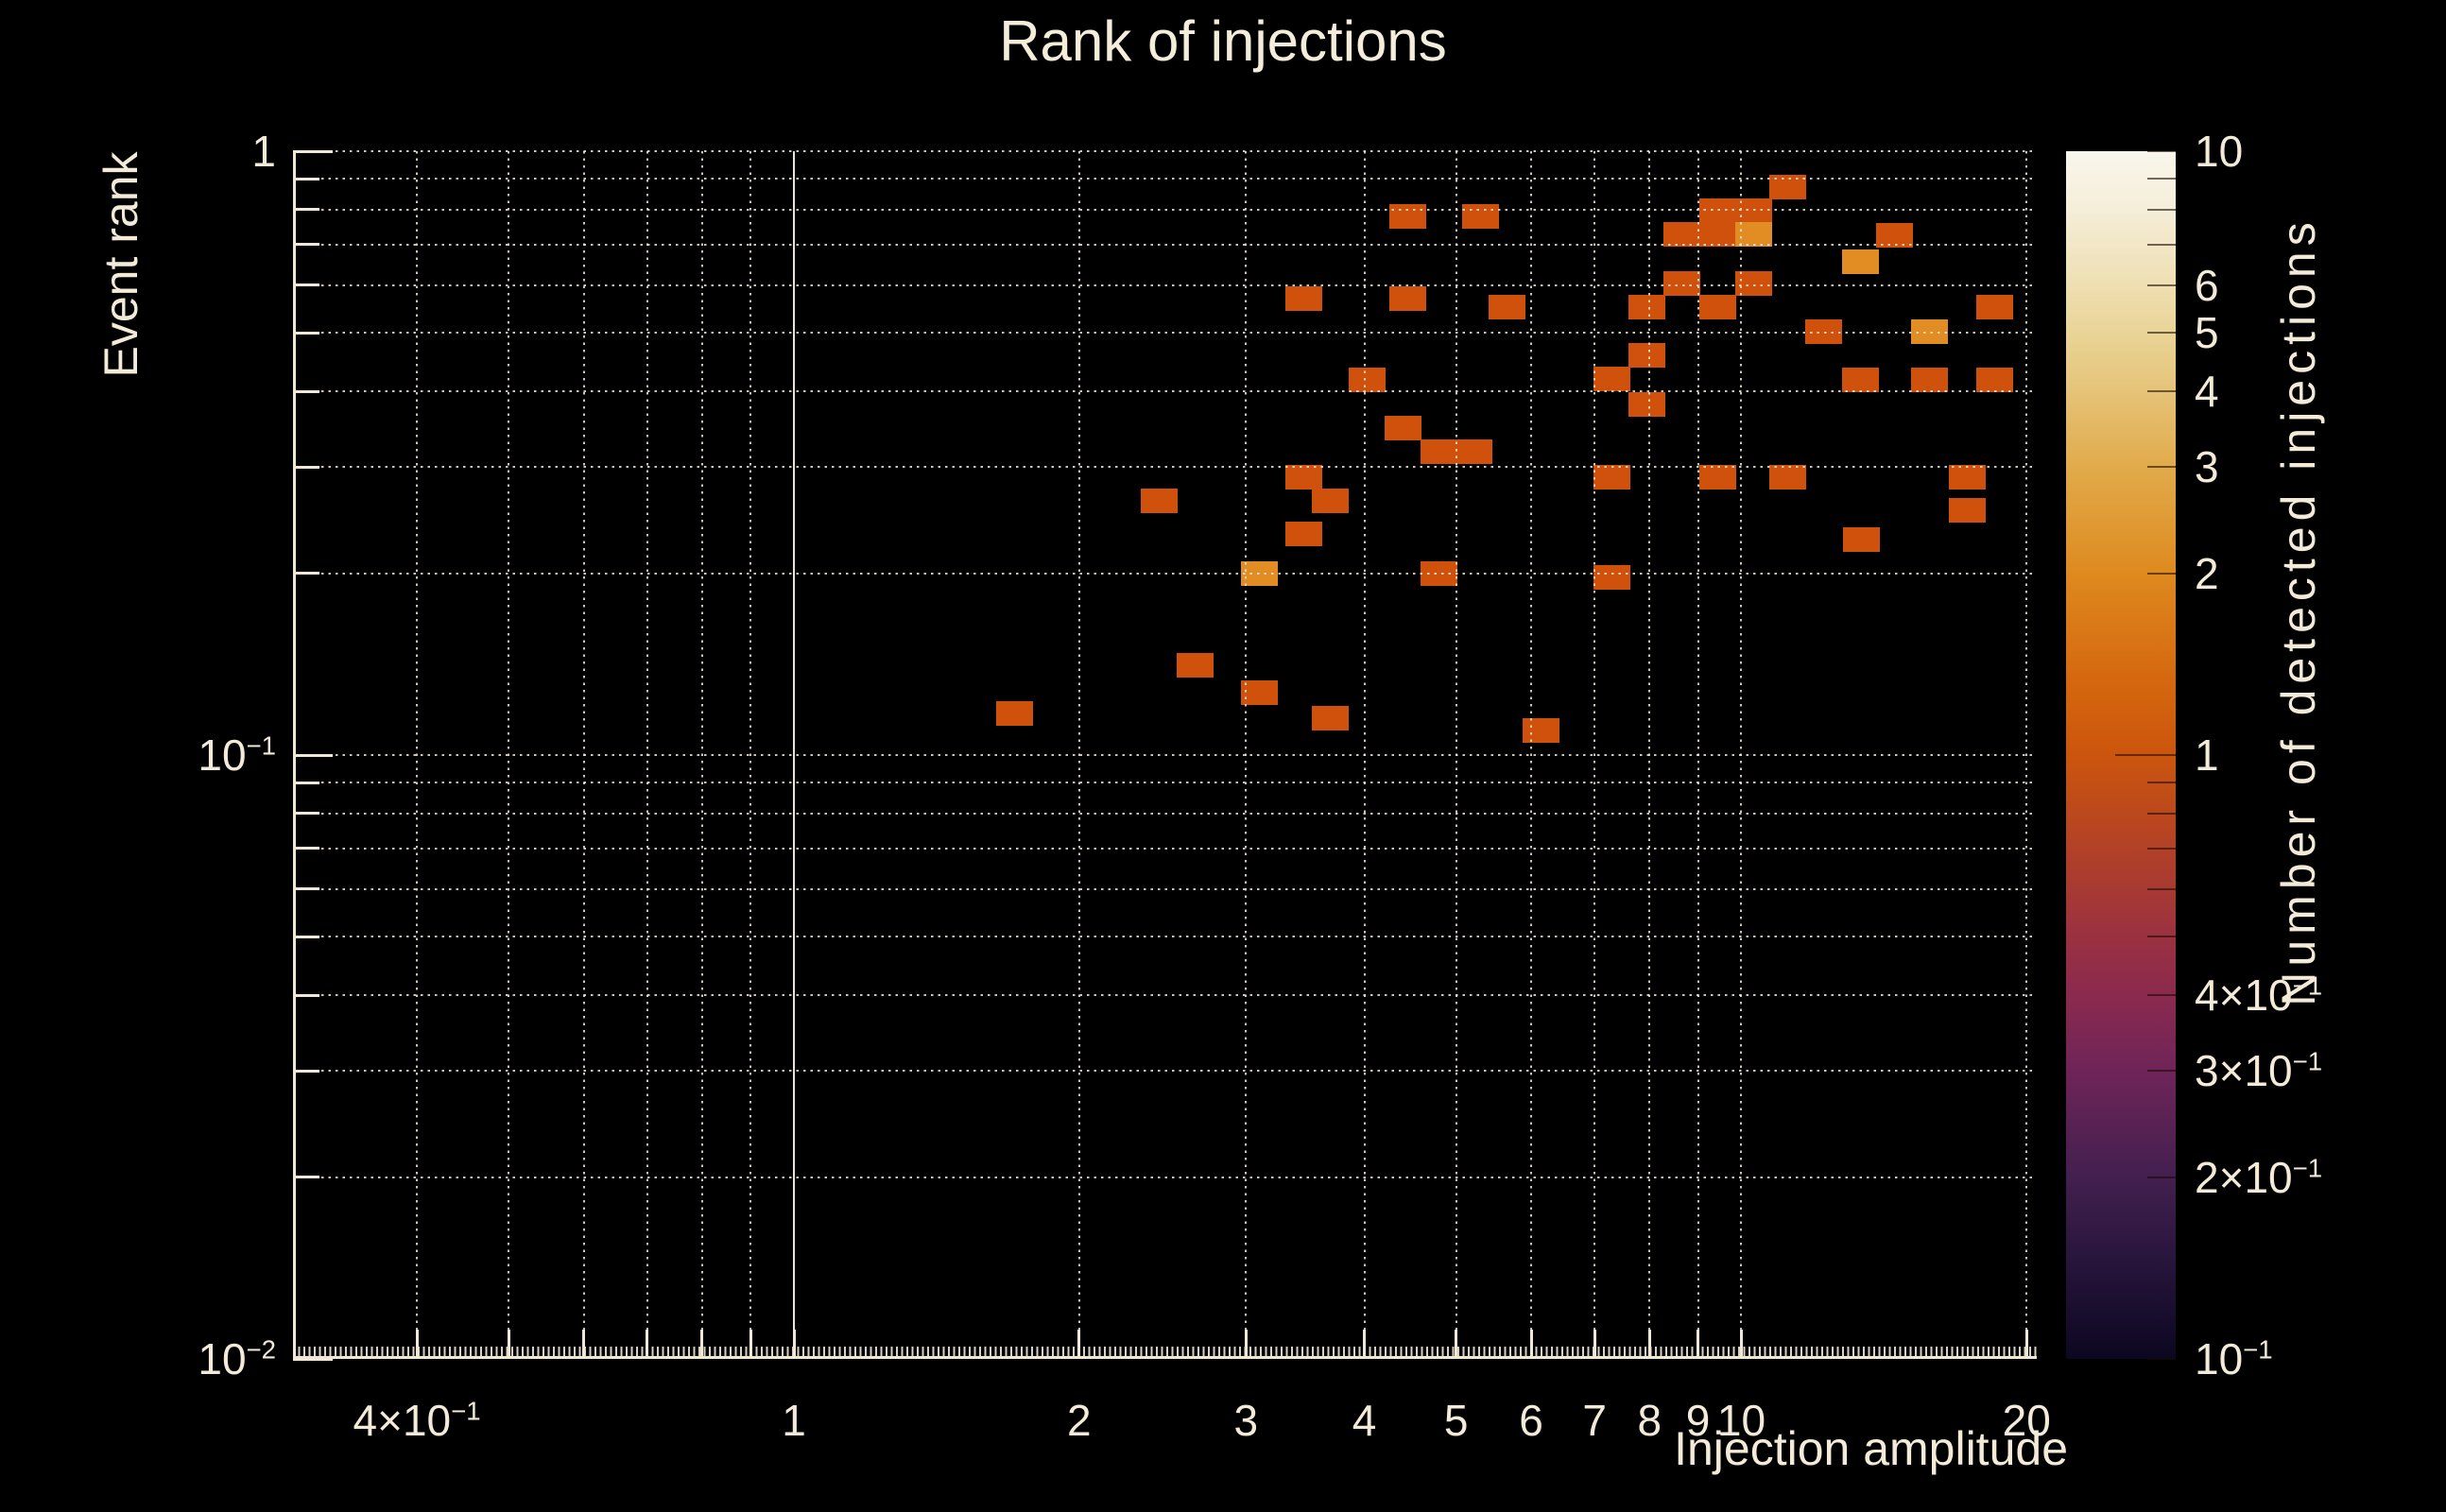  What do you see at coordinates (1165, 391) in the screenshot?
I see `gridline-y-0.4` at bounding box center [1165, 391].